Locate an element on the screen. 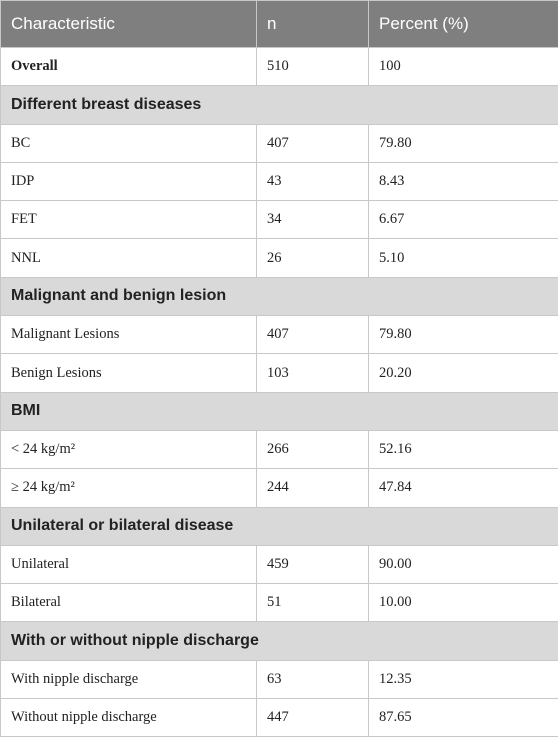  cell: 43 is located at coordinates (313, 181).